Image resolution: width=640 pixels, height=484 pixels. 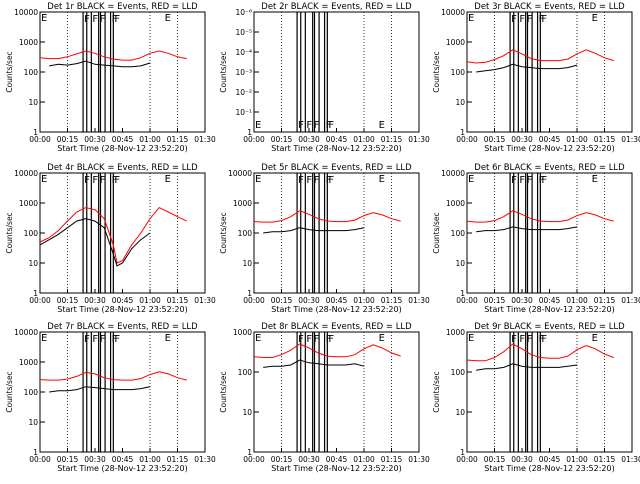 What do you see at coordinates (31, 72) in the screenshot?
I see `y-tick-label: 100` at bounding box center [31, 72].